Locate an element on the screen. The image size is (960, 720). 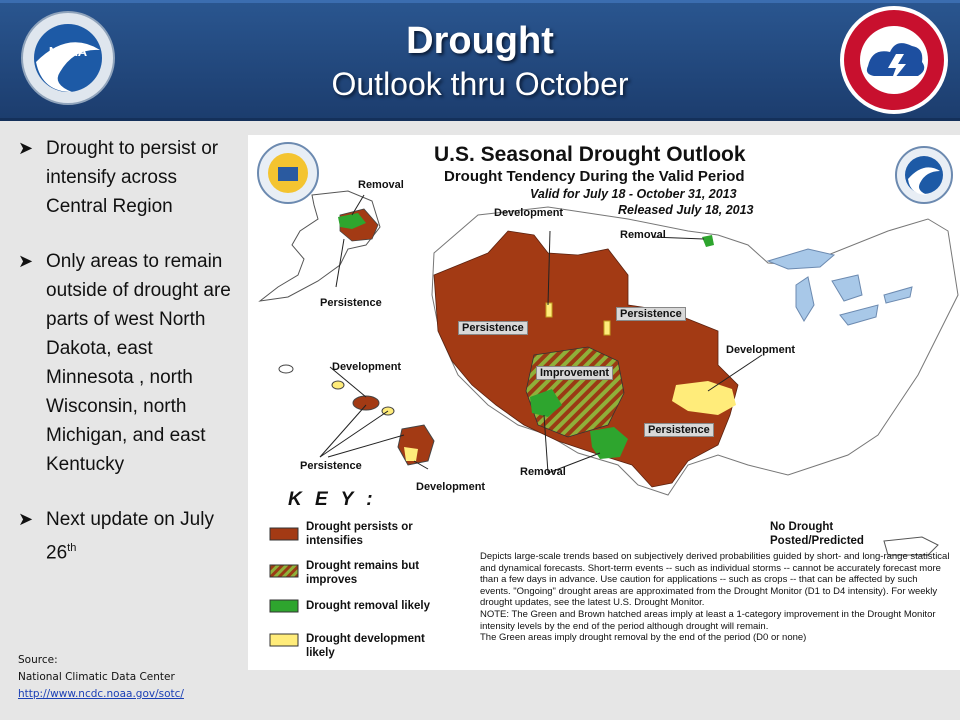
label-persistence-central: Persistence is located at coordinates (651, 314).